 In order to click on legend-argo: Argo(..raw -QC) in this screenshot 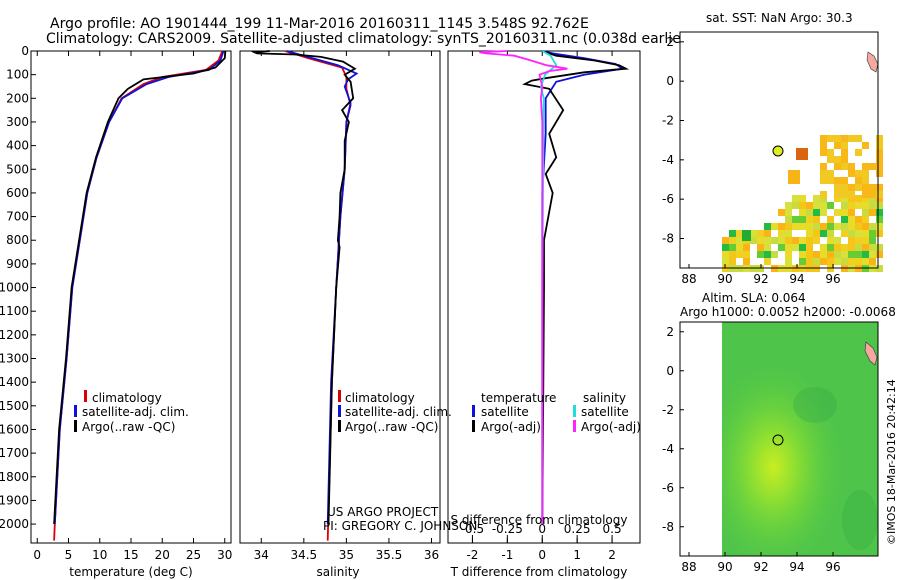, I will do `click(128, 427)`.